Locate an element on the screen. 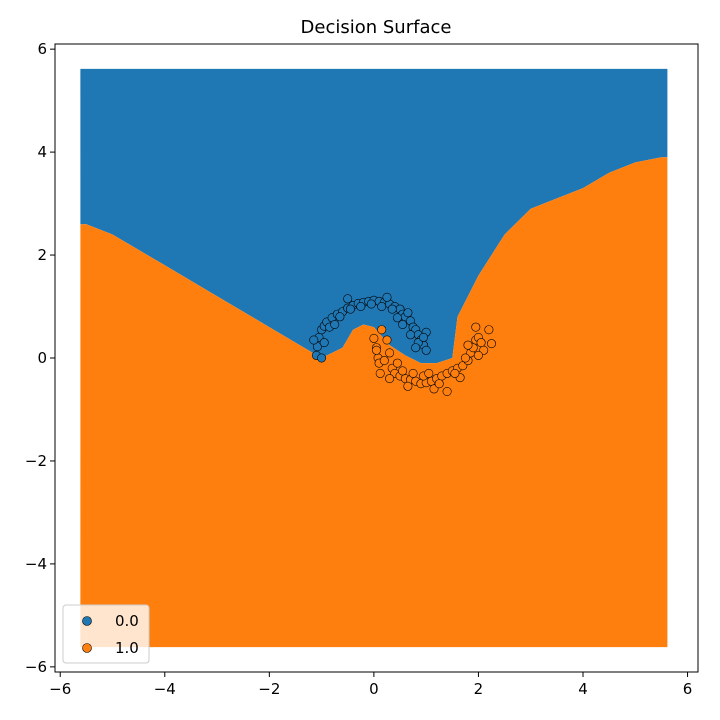 Image resolution: width=720 pixels, height=720 pixels. x-tick-label-2: −2 is located at coordinates (269, 689).